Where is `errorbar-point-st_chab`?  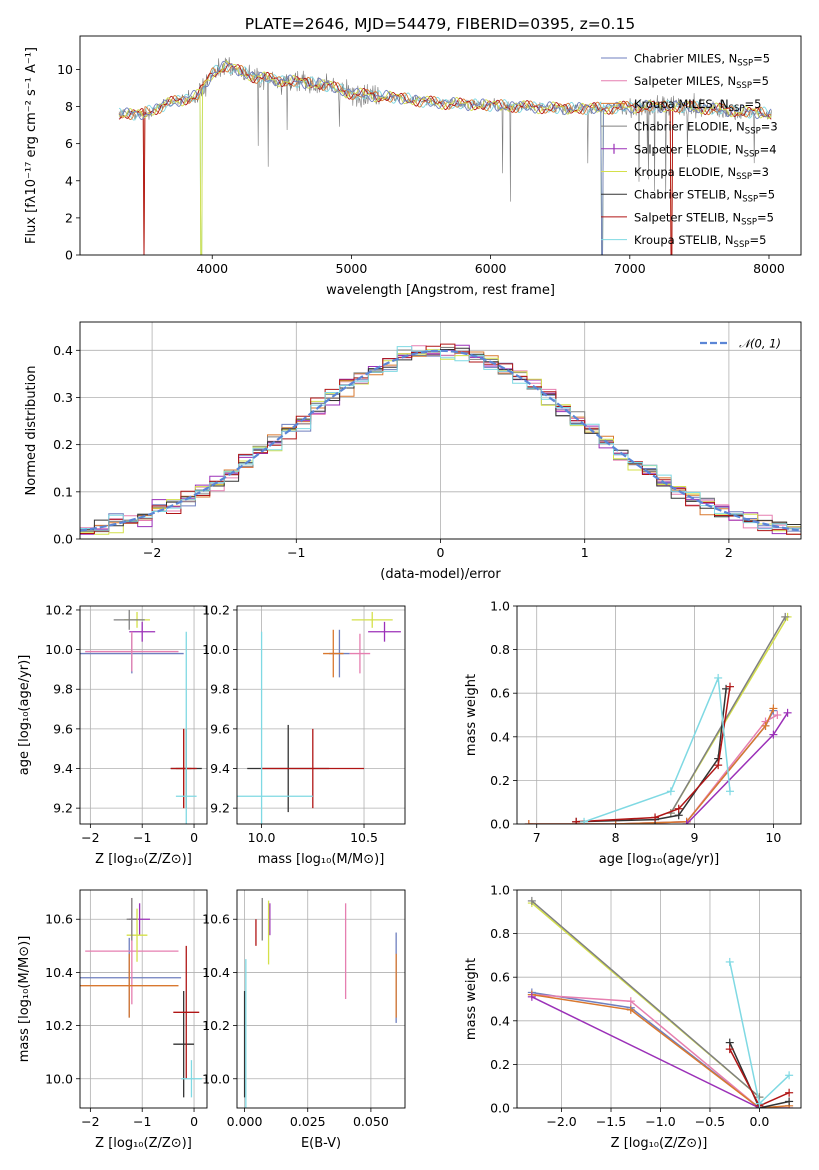 errorbar-point-st_chab is located at coordinates (184, 1044).